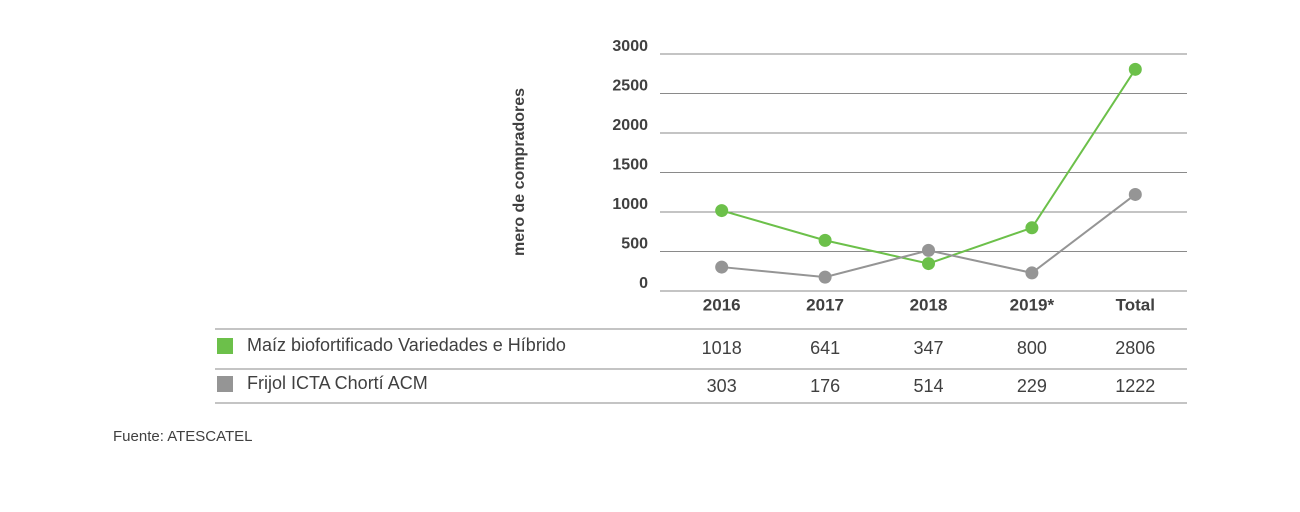 The height and width of the screenshot is (512, 1300). What do you see at coordinates (1135, 304) in the screenshot?
I see `x-tick-label: Total` at bounding box center [1135, 304].